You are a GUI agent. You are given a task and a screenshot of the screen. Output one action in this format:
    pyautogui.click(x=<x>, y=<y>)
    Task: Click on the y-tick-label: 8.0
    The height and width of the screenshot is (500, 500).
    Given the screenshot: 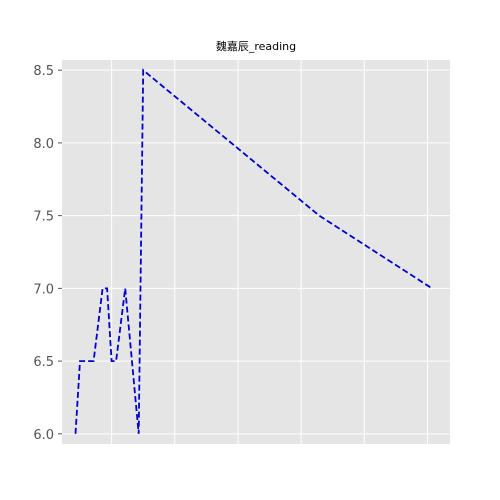 What is the action you would take?
    pyautogui.click(x=43, y=144)
    